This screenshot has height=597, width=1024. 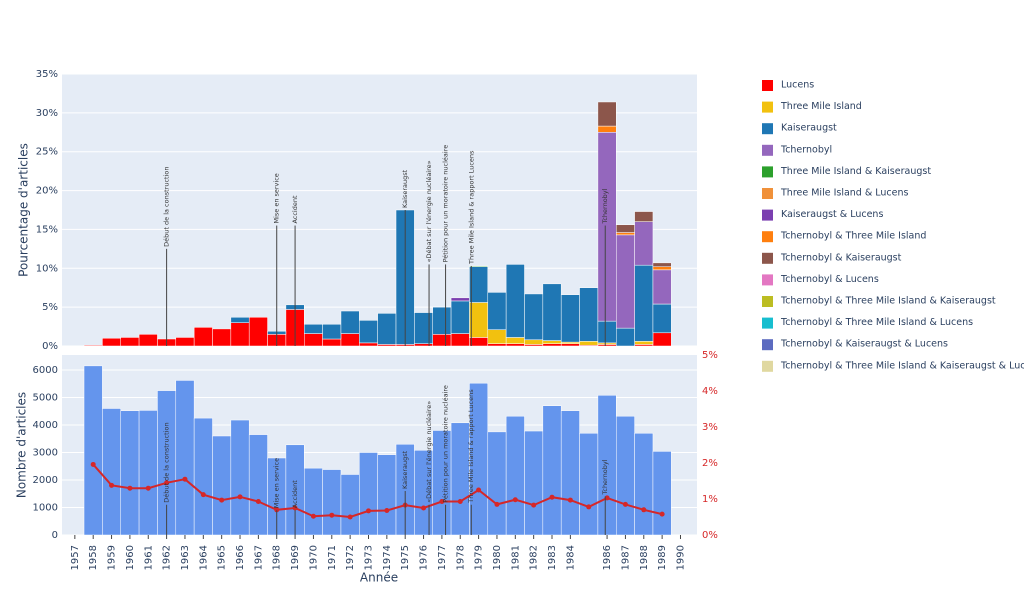 I want to click on y-tick-label: 2000, so click(x=45, y=480).